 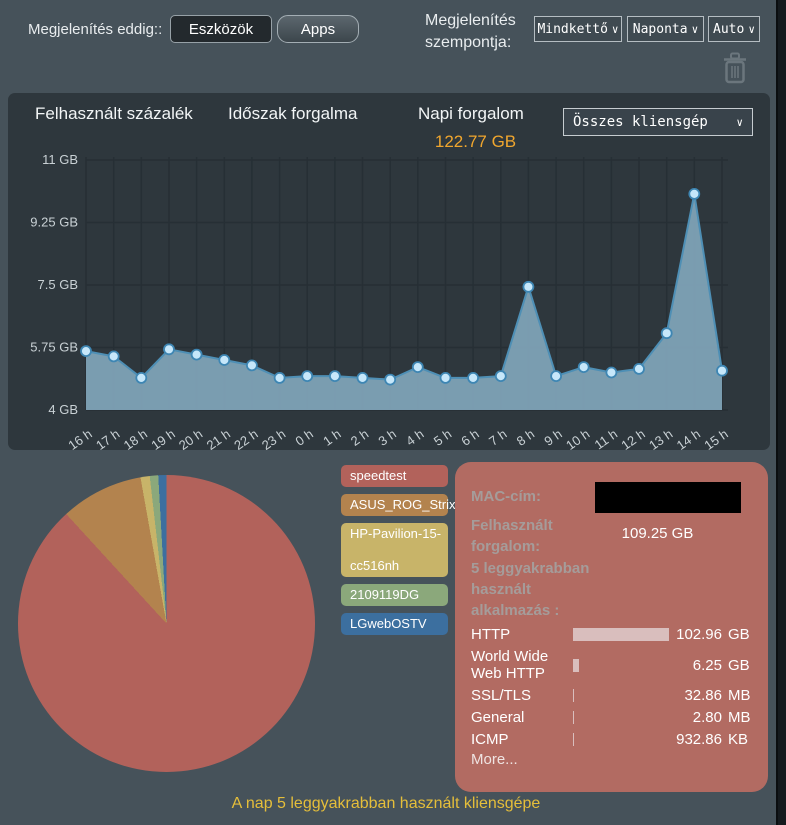 I want to click on used-traffic-value: 109.25 GB, so click(x=657, y=533).